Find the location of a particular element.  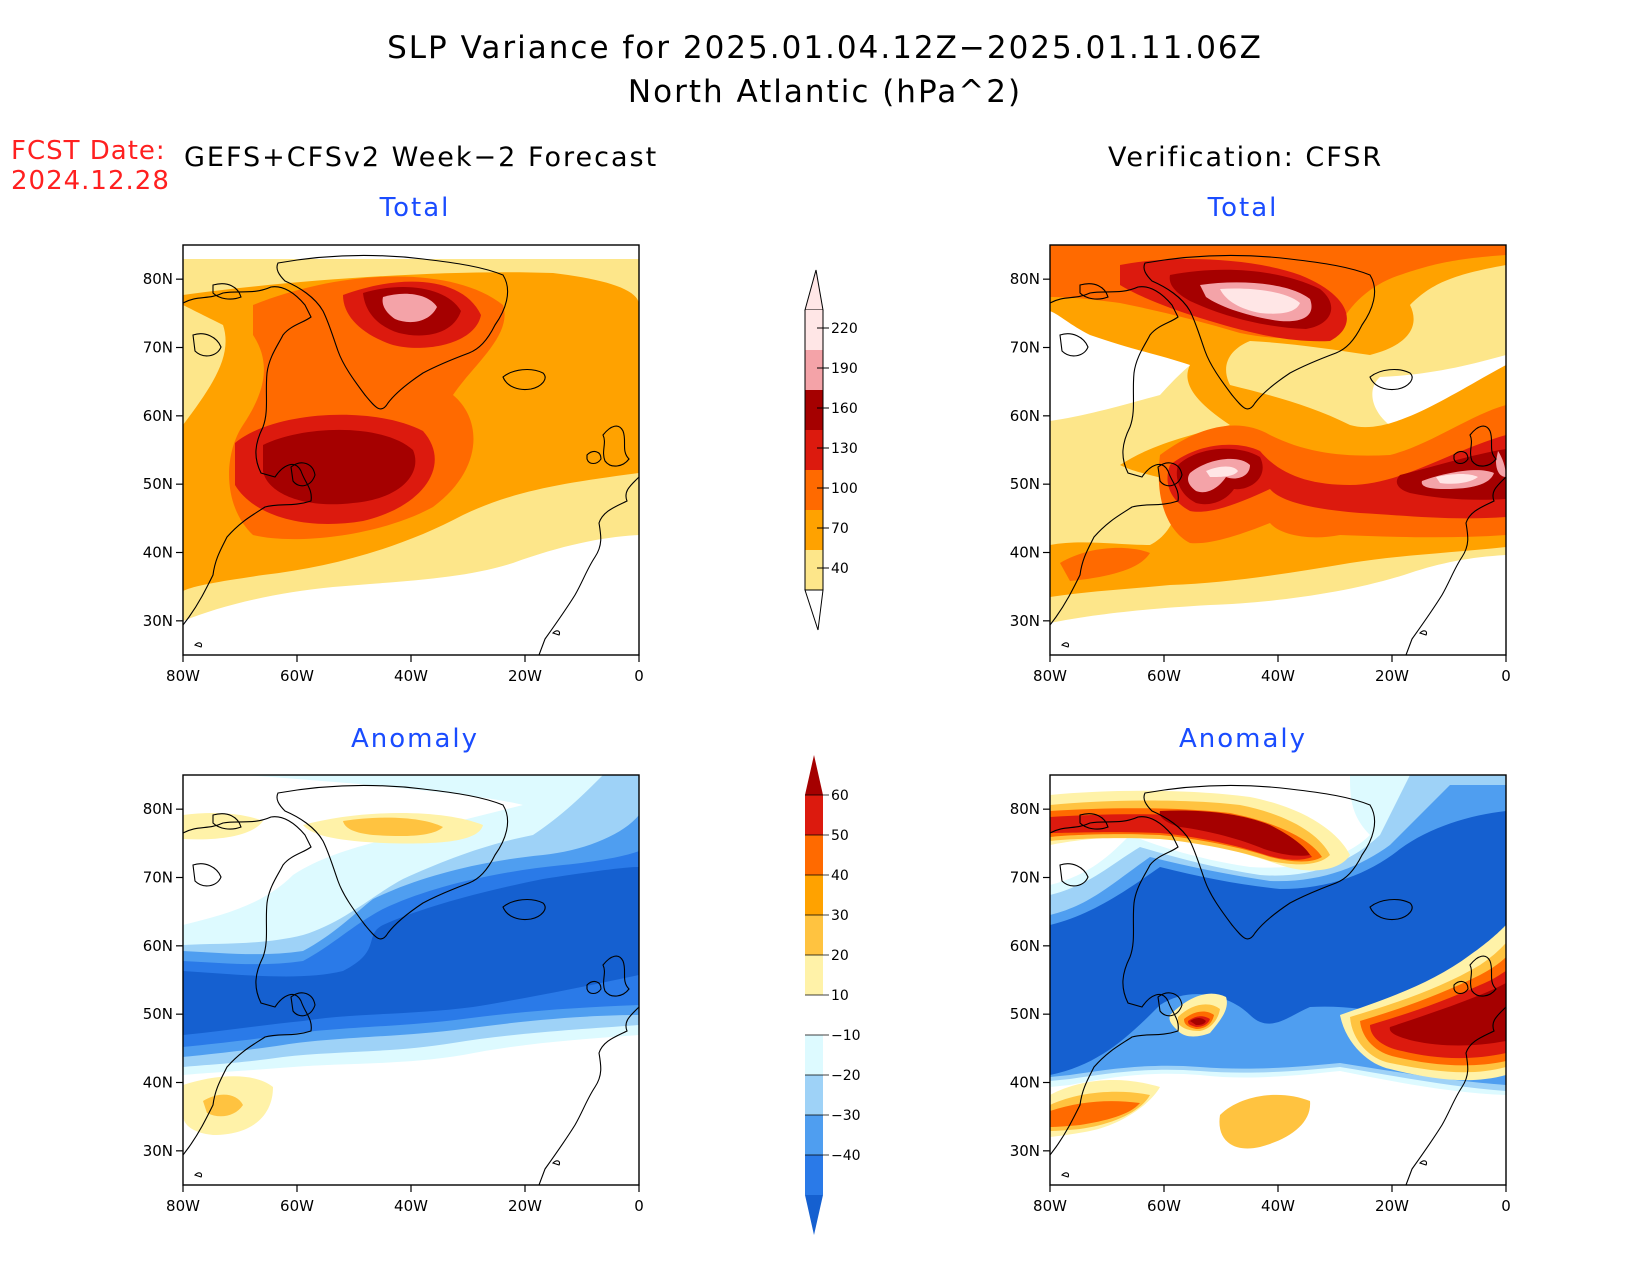

anomaly-colorbar: 60 50 40 30 20 10 −10 −20 −30 −40 is located at coordinates (833, 995).